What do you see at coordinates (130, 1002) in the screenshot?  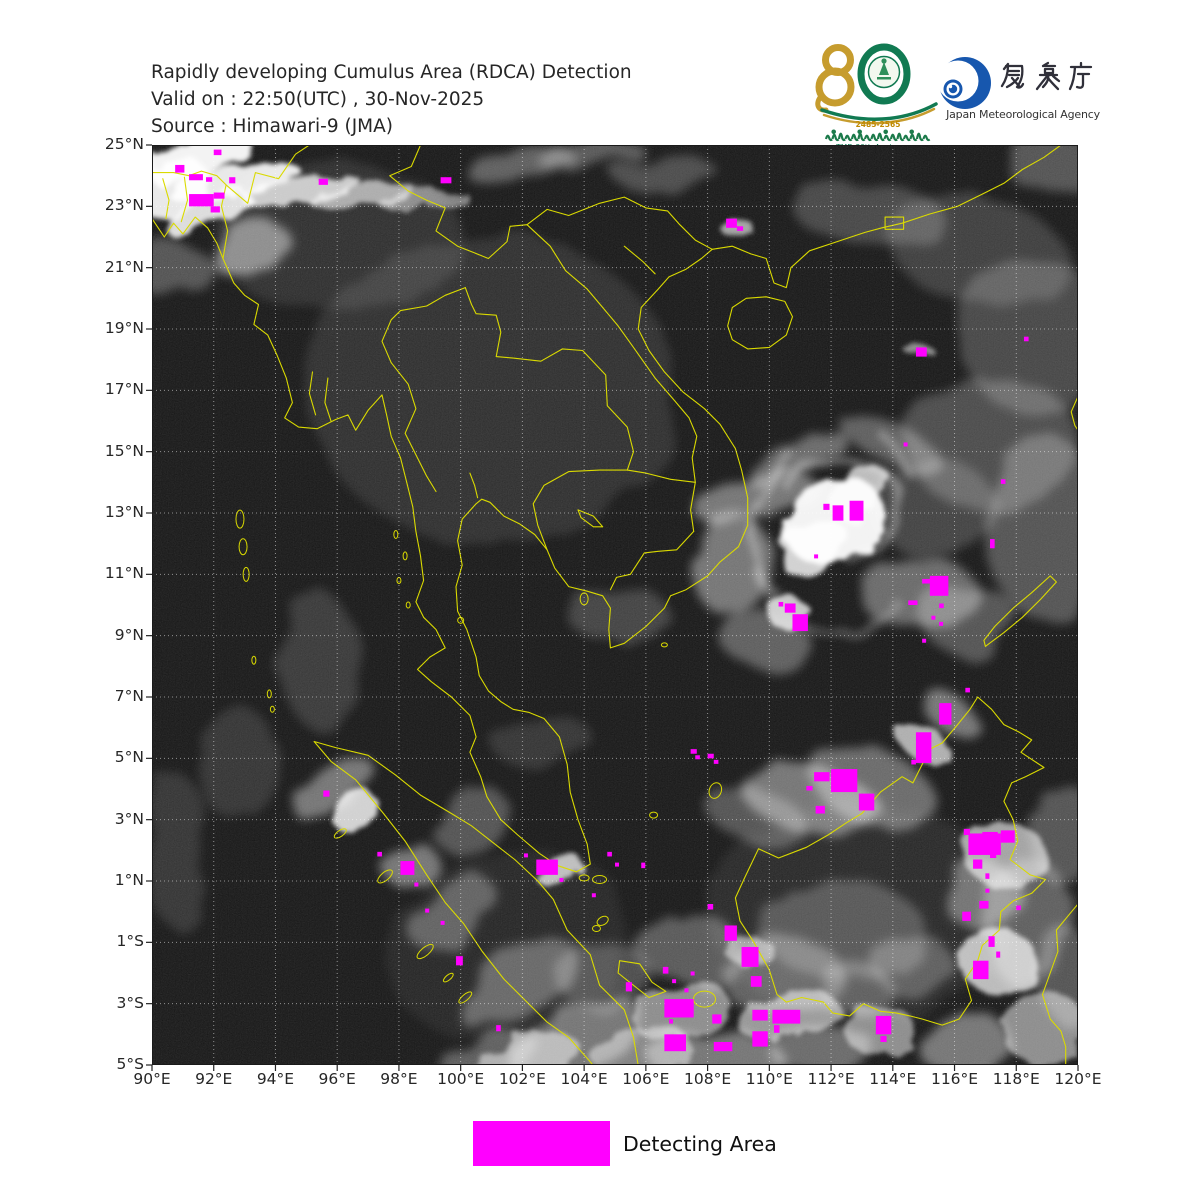 I see `y-tick-label: 3°S` at bounding box center [130, 1002].